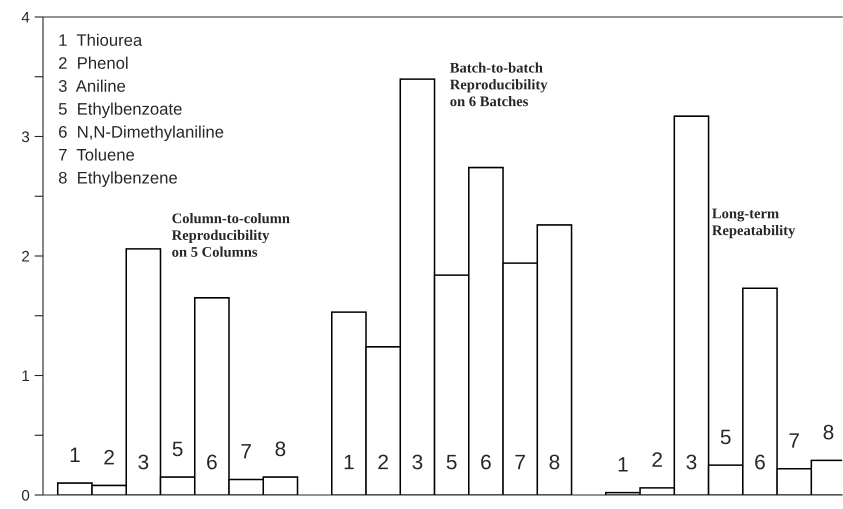  Describe the element at coordinates (100, 40) in the screenshot. I see `annotation: 1 Thiourea` at that location.